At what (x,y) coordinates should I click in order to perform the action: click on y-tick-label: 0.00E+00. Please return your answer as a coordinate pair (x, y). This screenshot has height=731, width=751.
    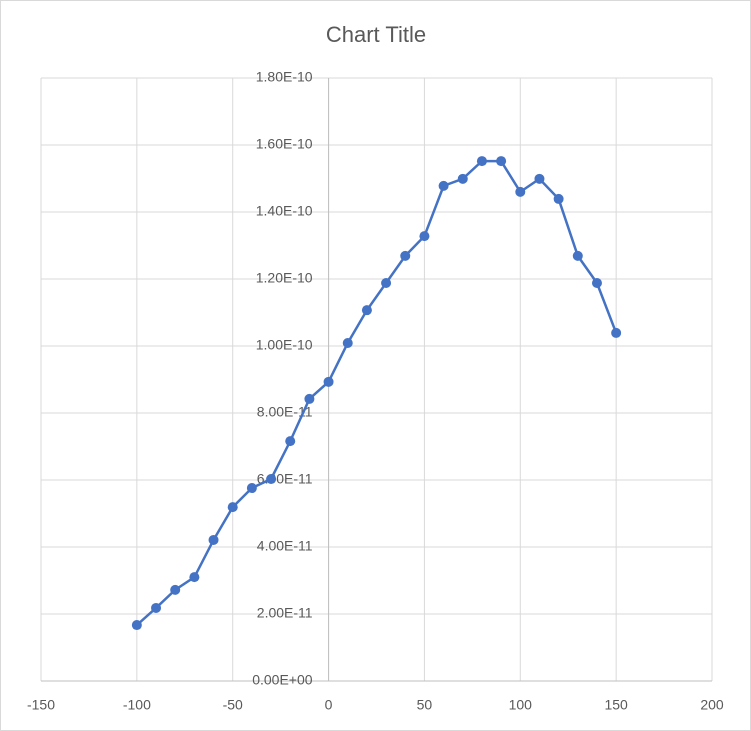
    Looking at the image, I should click on (282, 680).